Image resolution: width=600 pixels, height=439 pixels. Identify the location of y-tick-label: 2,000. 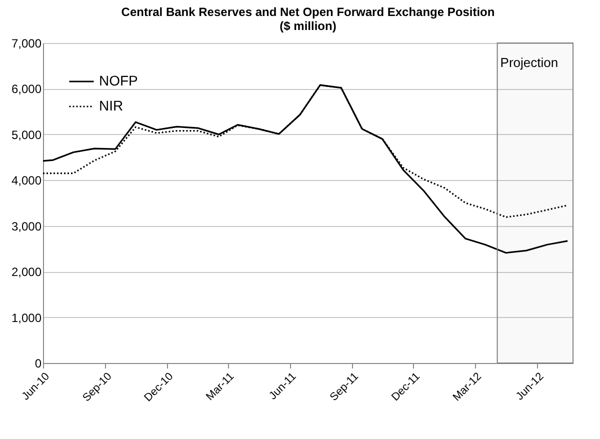
(26, 272).